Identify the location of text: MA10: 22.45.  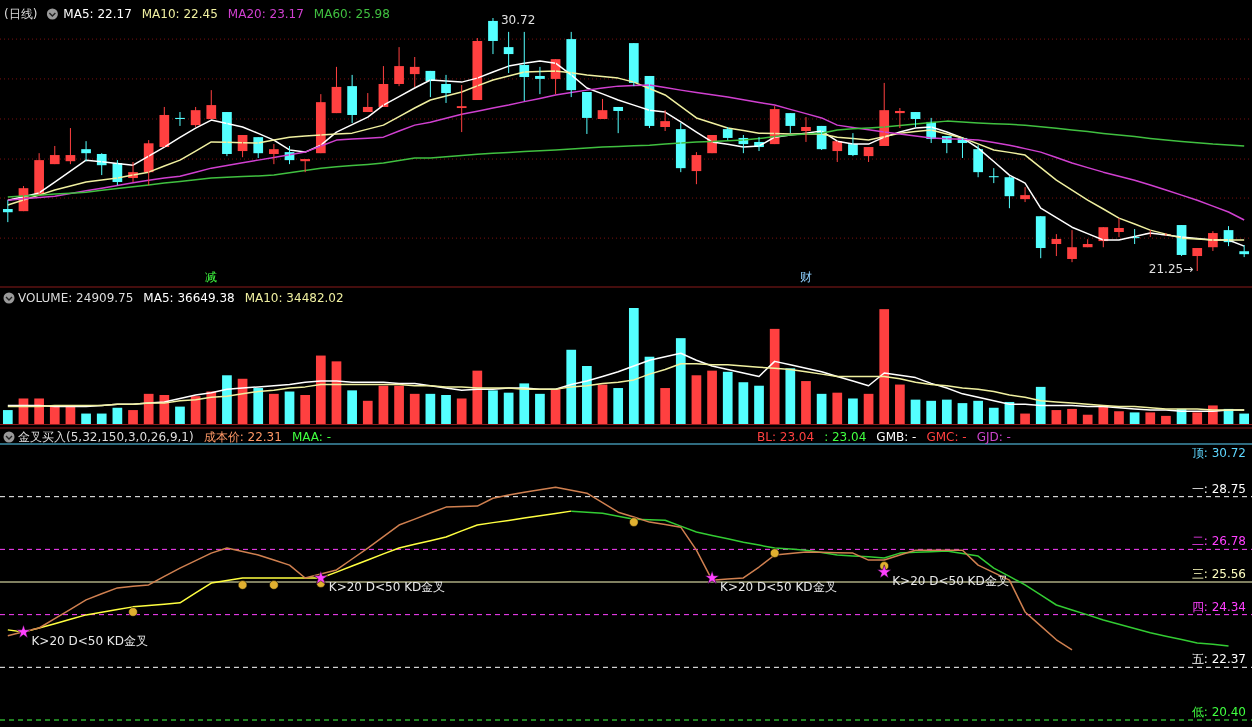
(179, 14).